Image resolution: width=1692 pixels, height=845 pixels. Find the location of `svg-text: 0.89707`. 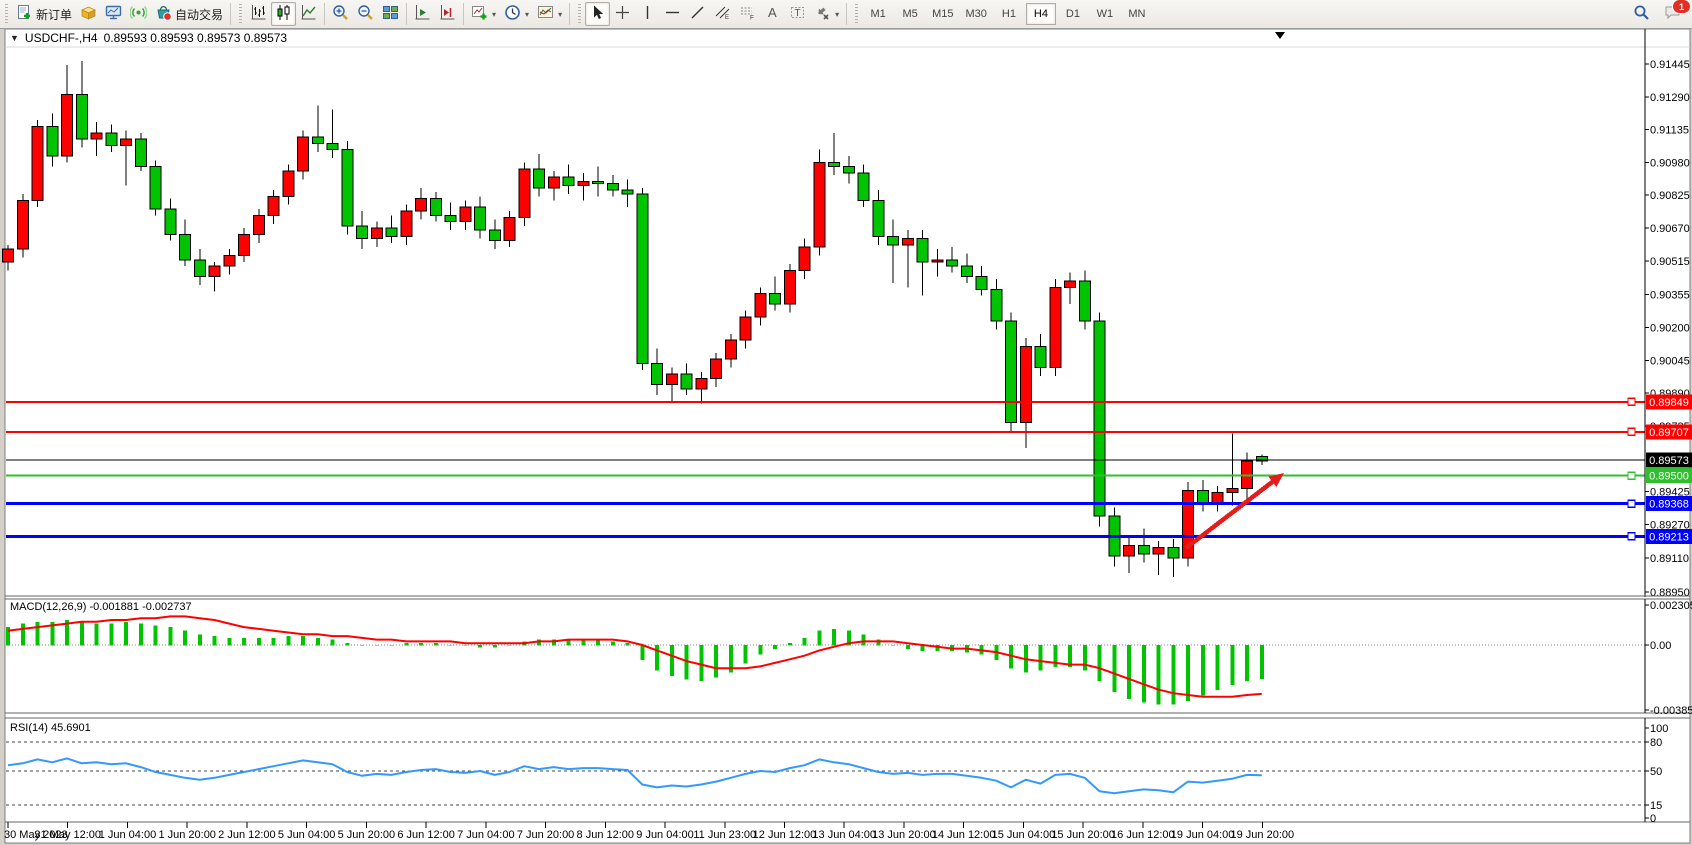

svg-text: 0.89707 is located at coordinates (1669, 433).